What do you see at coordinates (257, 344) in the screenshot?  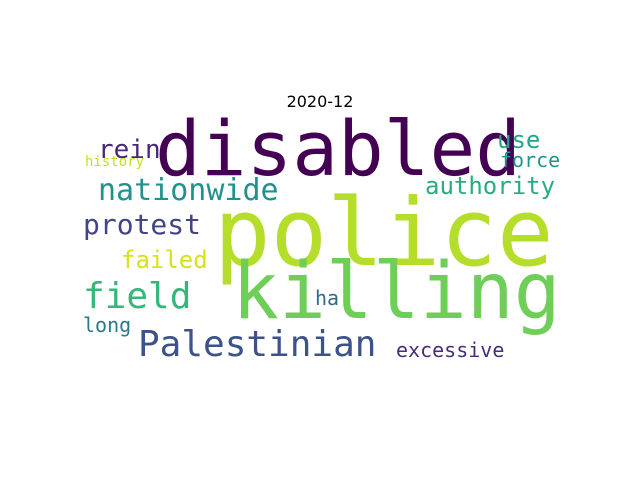 I see `word-palestinian: Palestinian` at bounding box center [257, 344].